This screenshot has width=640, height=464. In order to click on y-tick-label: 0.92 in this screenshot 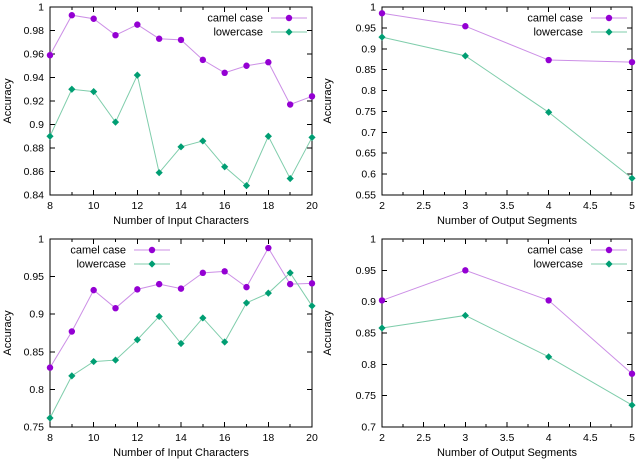, I will do `click(34, 102)`.